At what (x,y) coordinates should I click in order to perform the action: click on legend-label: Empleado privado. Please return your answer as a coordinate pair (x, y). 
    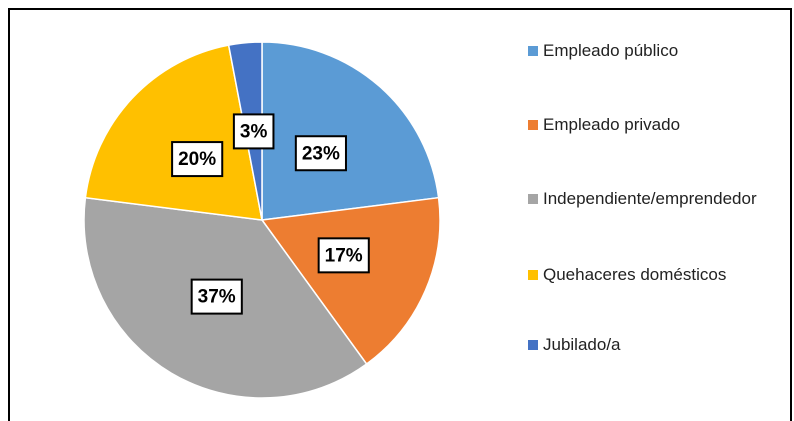
    Looking at the image, I should click on (612, 124).